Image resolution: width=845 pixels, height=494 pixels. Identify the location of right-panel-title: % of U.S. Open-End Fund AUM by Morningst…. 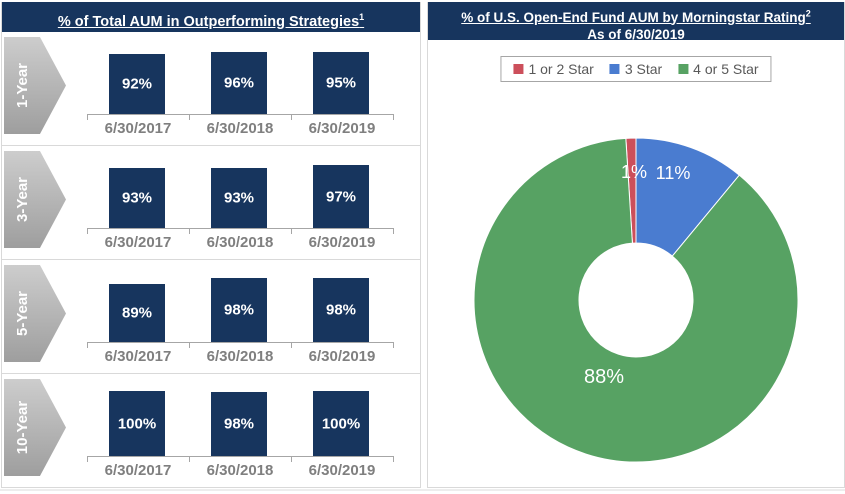
(636, 15).